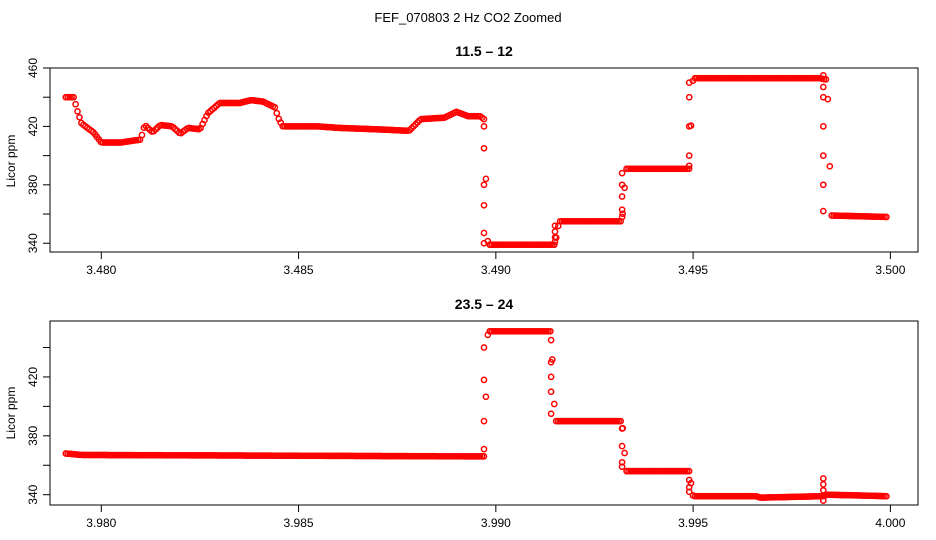  What do you see at coordinates (890, 270) in the screenshot?
I see `x-tick-label: 3.500` at bounding box center [890, 270].